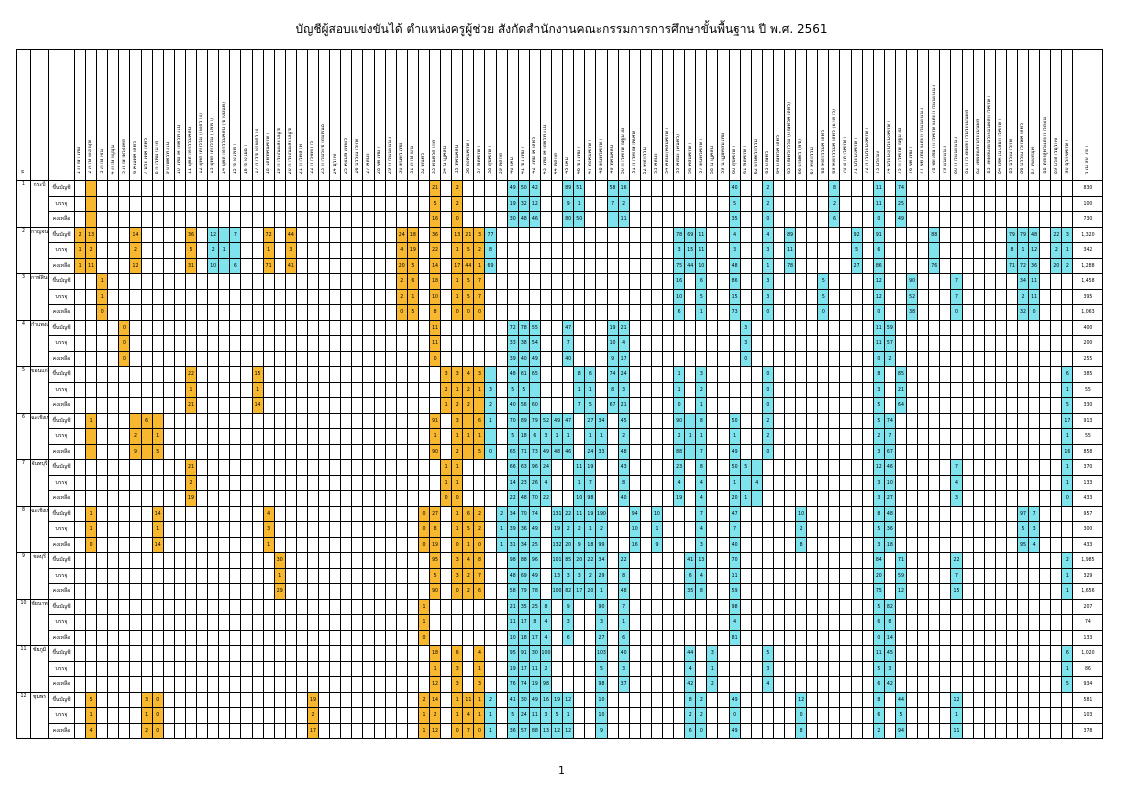 The image size is (1123, 794). Describe the element at coordinates (61, 420) in the screenshot. I see `row-type-label: ขึ้นบัญชี` at that location.